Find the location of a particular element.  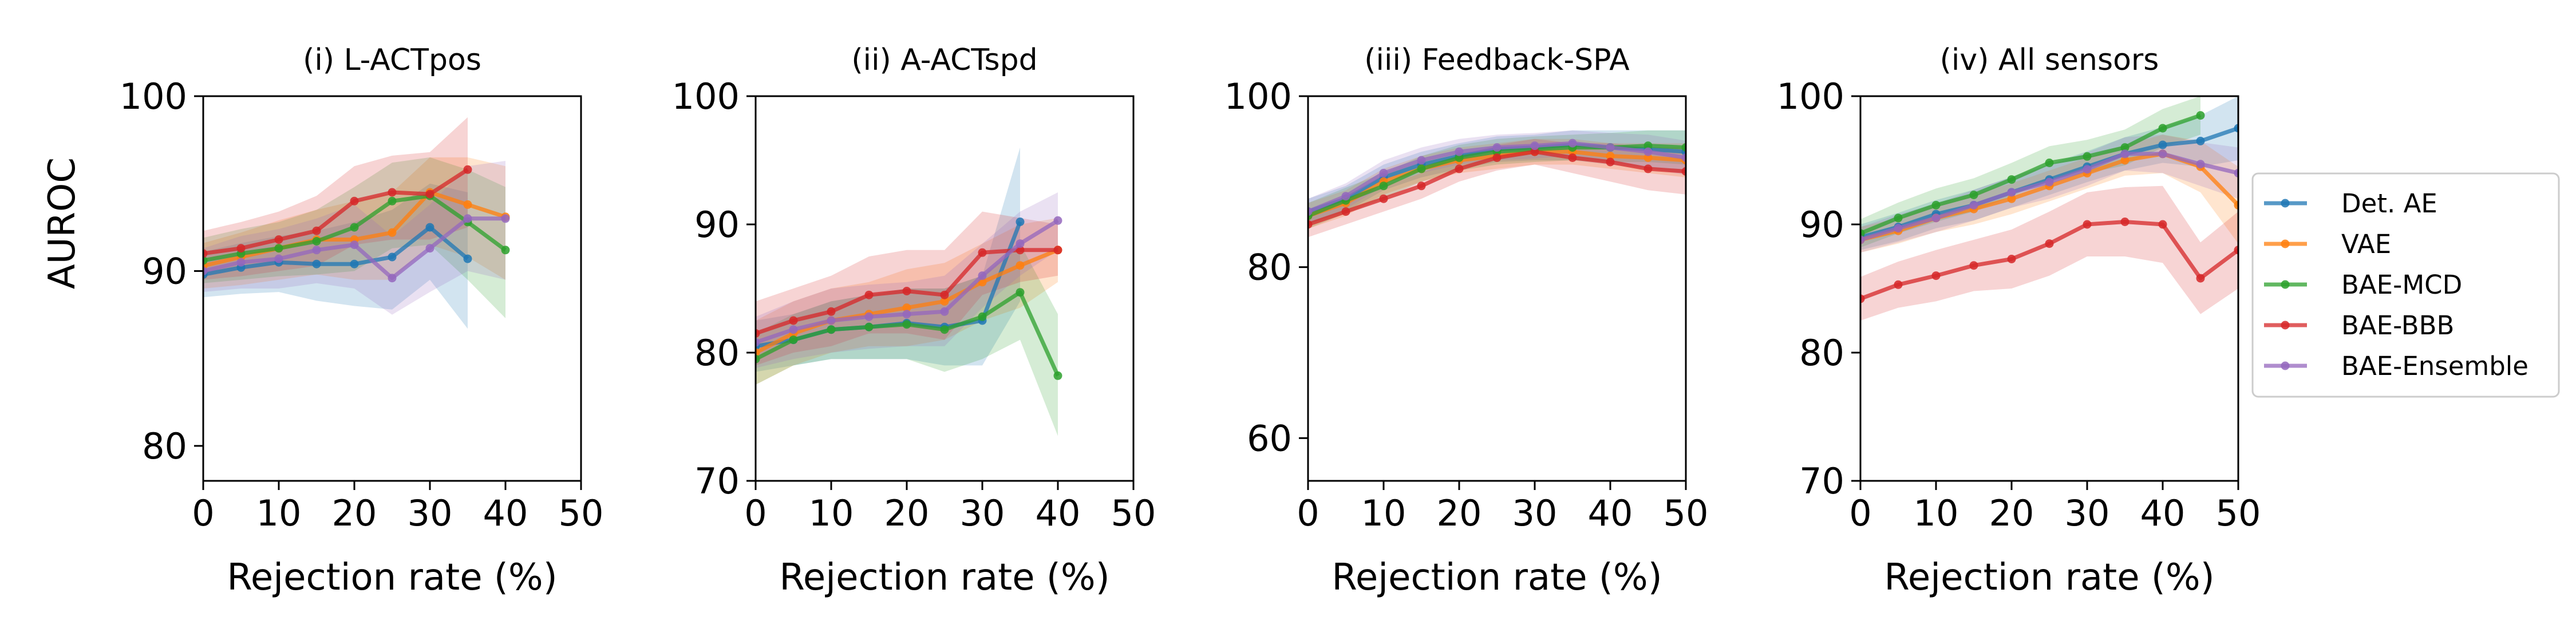

y-tick-label: 90 is located at coordinates (1821, 225).